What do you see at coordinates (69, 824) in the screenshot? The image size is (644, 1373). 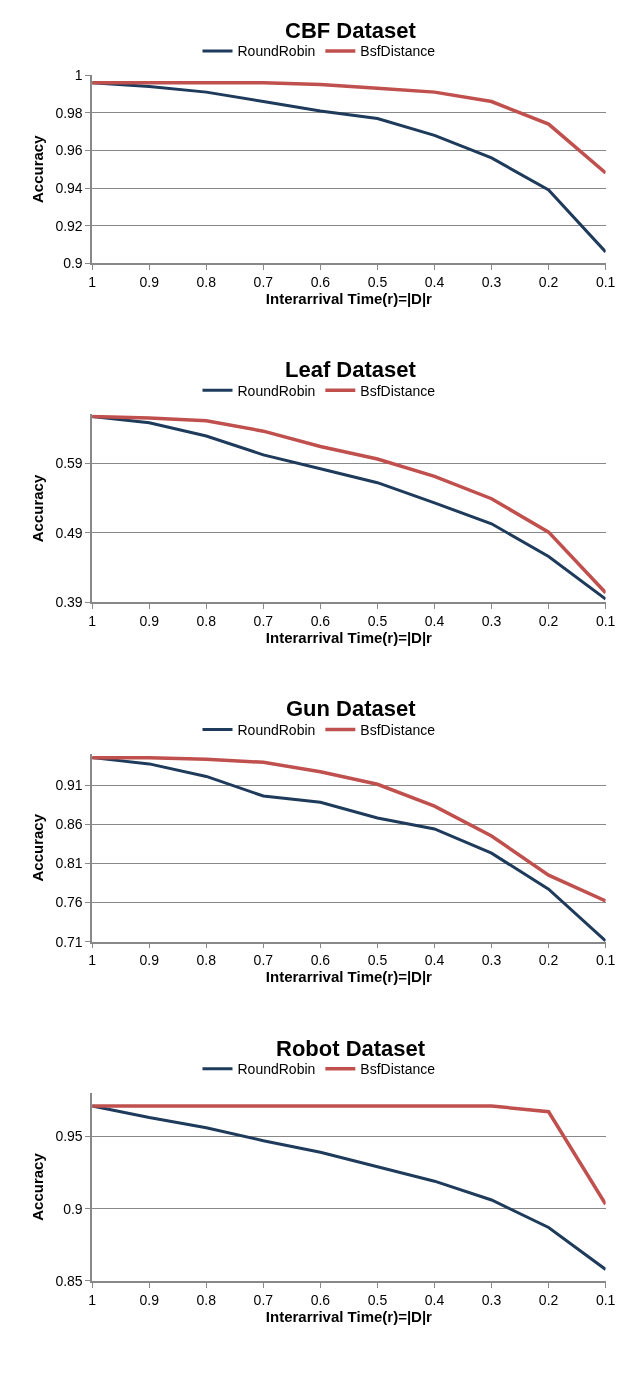 I see `y-tick-label: 0.86` at bounding box center [69, 824].